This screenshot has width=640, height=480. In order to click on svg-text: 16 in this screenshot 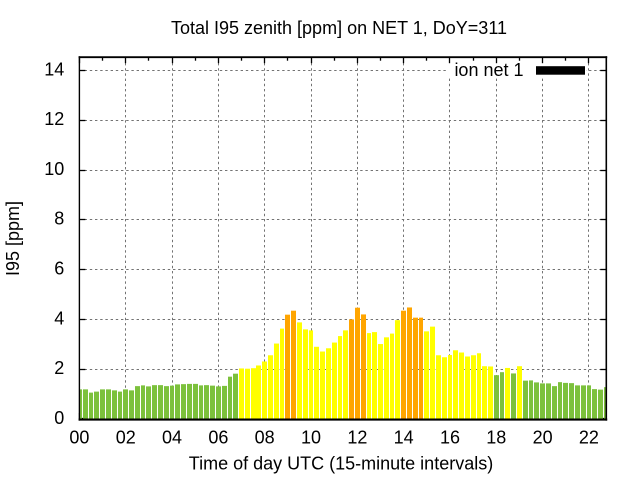, I will do `click(450, 438)`.